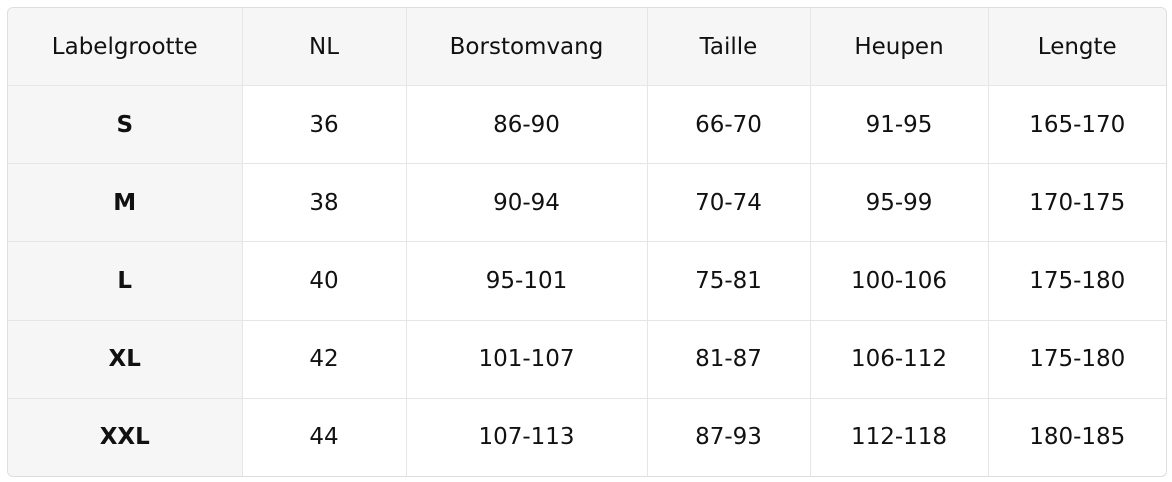 Image resolution: width=1172 pixels, height=482 pixels. I want to click on table-cell: 101-107, so click(526, 359).